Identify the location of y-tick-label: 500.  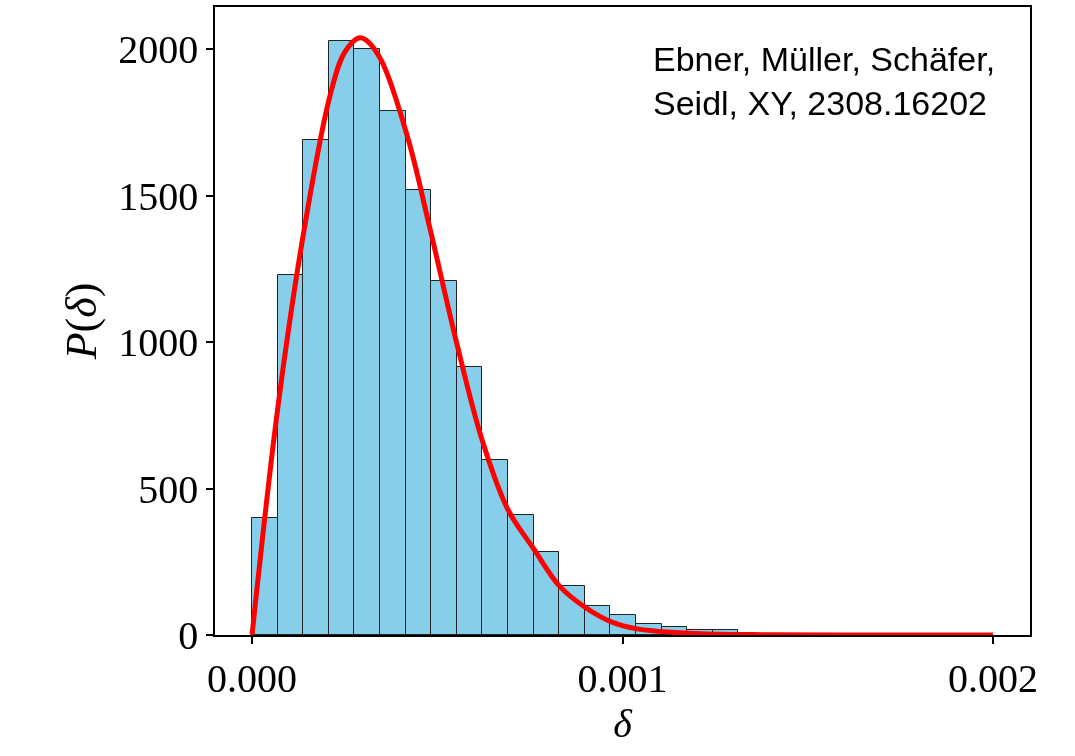
(168, 489).